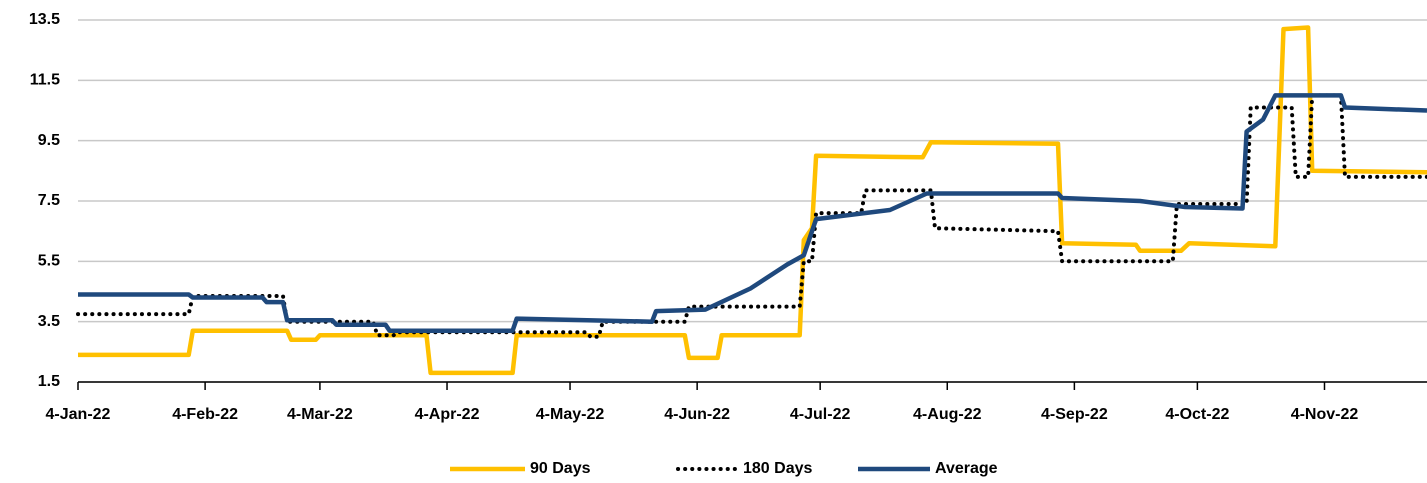 The width and height of the screenshot is (1427, 483). I want to click on y-tick-label: 9.5, so click(49, 140).